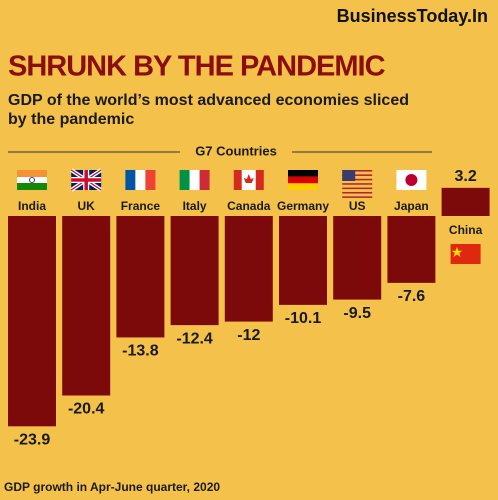 The width and height of the screenshot is (498, 500). I want to click on group-label: G7 Countries, so click(236, 150).